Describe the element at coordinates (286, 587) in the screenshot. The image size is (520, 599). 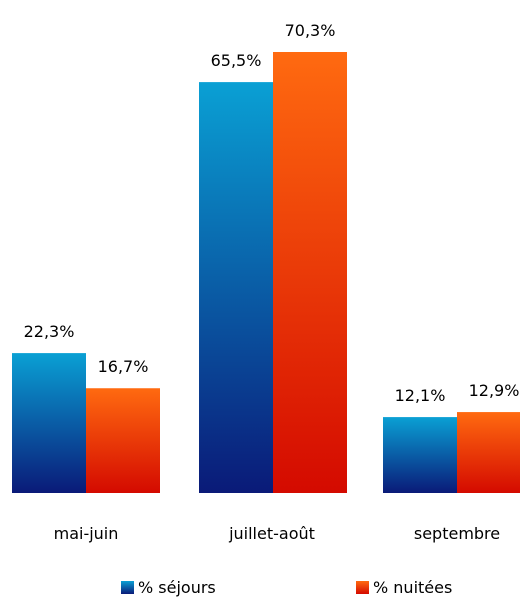
I see `legend: % séjours % nuitées` at that location.